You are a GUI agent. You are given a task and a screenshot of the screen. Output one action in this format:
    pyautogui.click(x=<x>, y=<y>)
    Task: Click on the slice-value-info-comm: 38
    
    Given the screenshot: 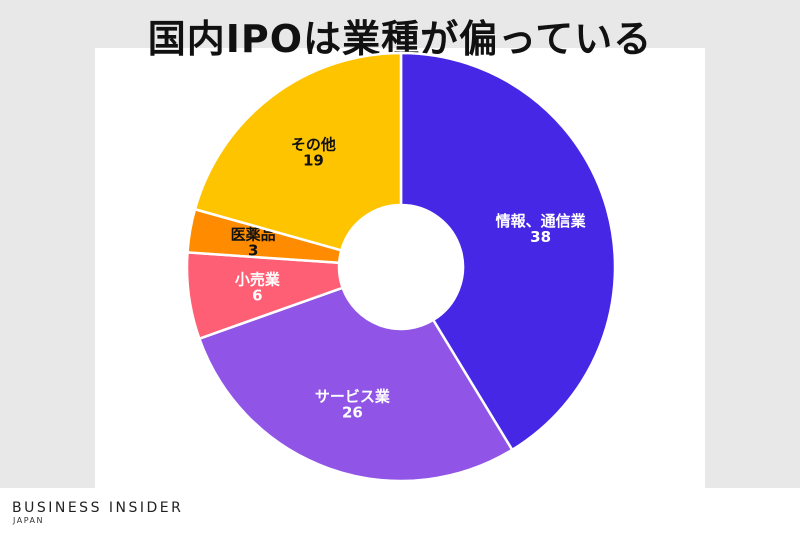 What is the action you would take?
    pyautogui.click(x=540, y=237)
    